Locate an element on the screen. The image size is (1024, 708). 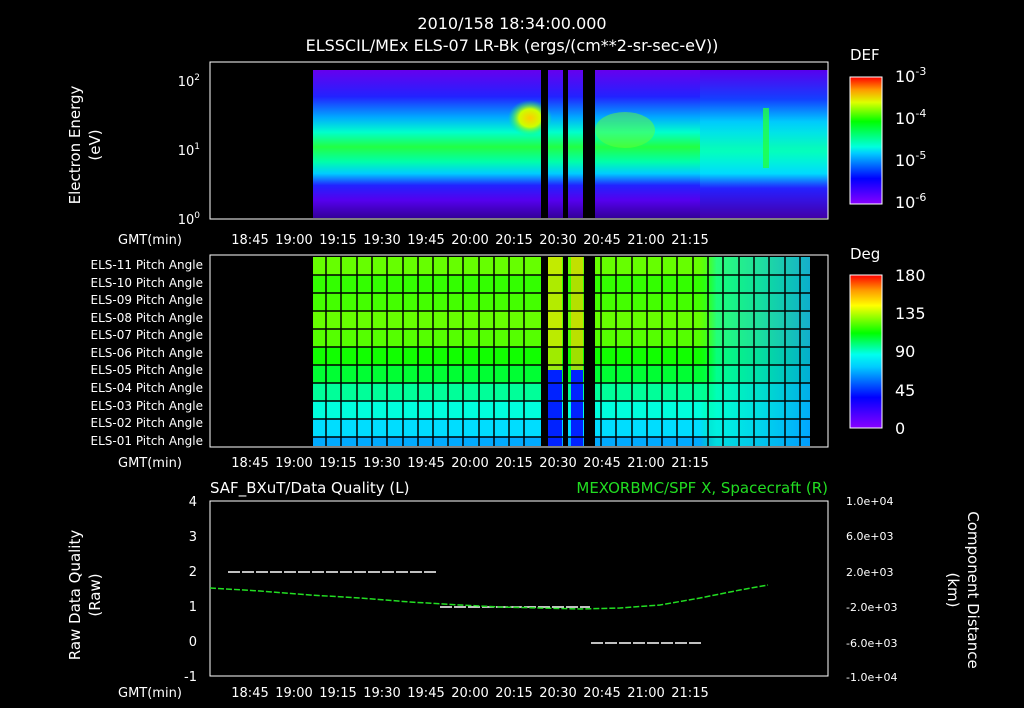
svg-text: 10-6 is located at coordinates (910, 201).